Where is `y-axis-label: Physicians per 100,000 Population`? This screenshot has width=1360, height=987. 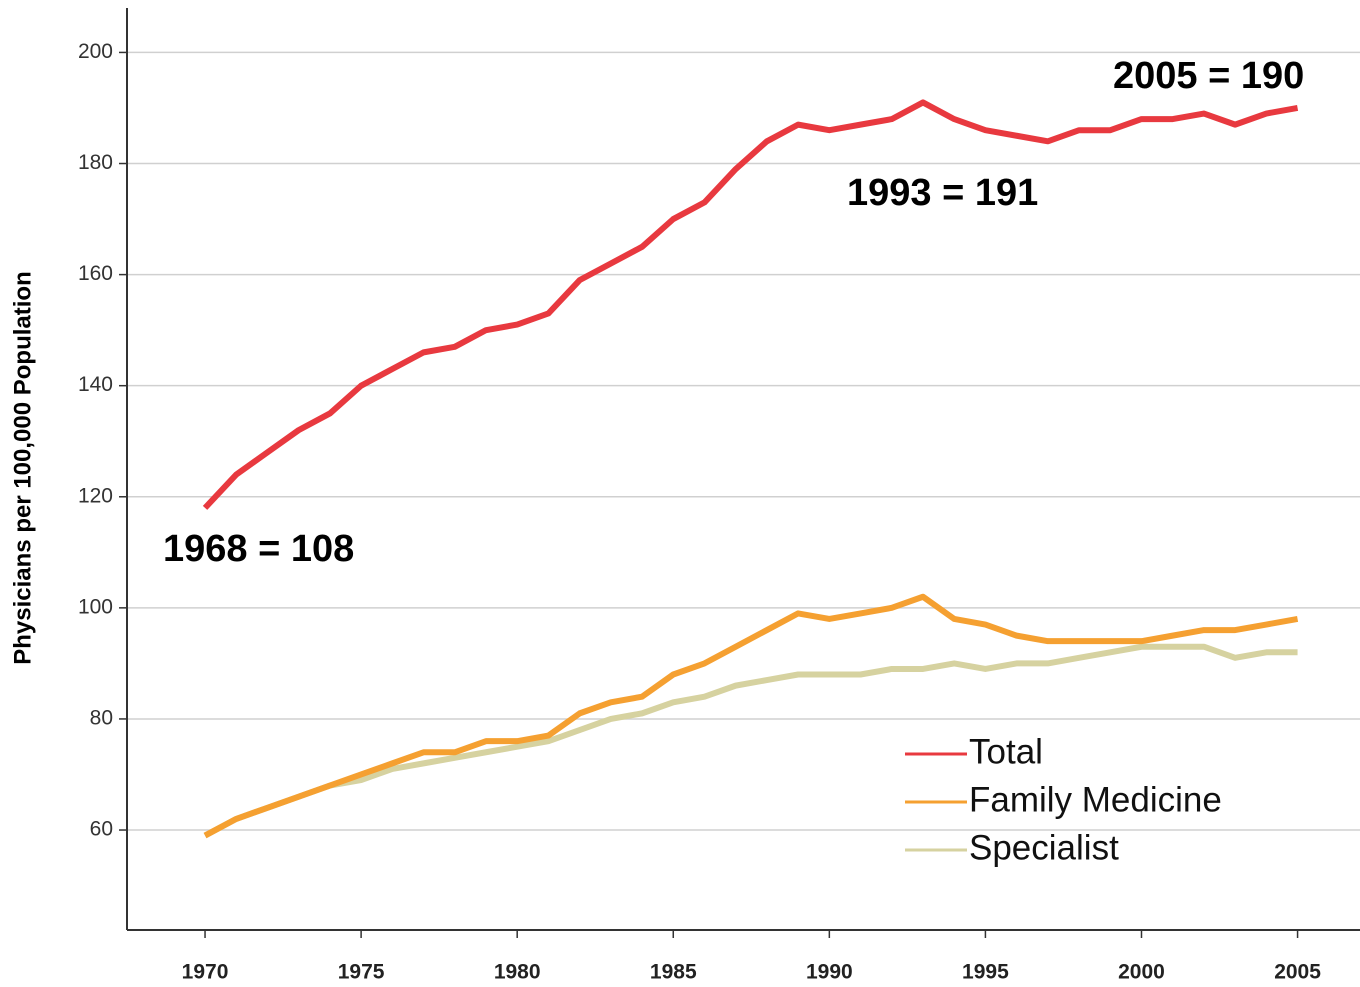 y-axis-label: Physicians per 100,000 Population is located at coordinates (22, 468).